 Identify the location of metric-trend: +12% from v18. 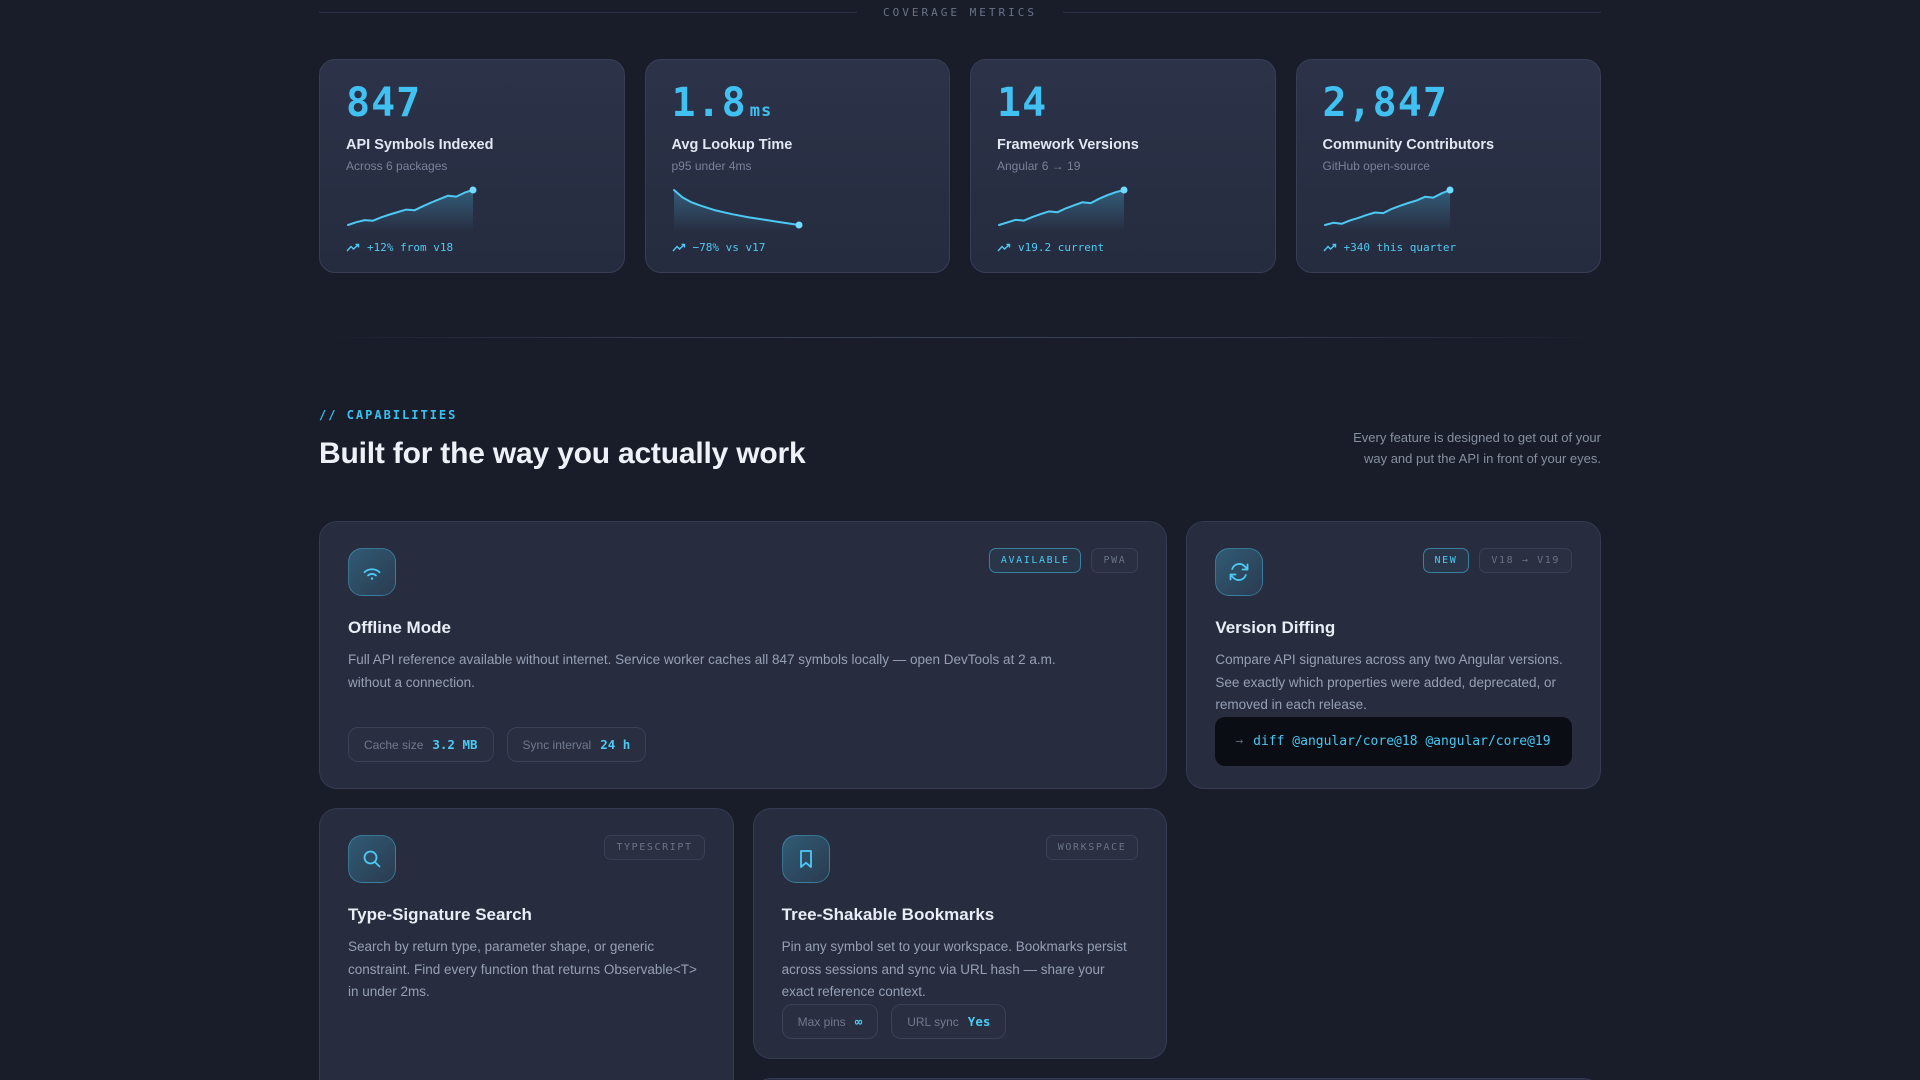
(472, 247).